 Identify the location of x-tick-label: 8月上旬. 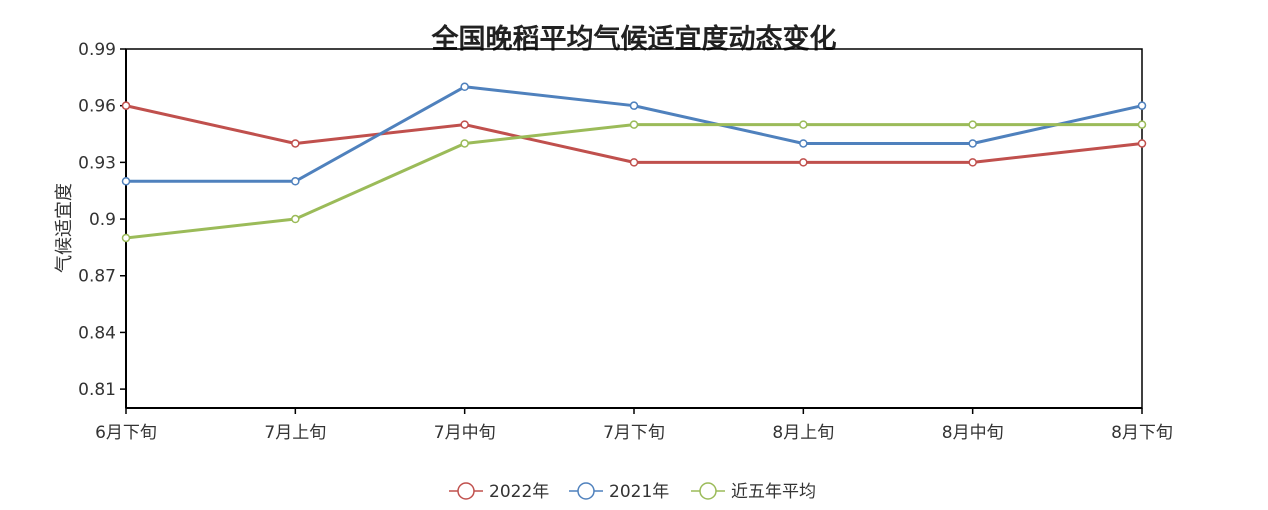
(803, 433).